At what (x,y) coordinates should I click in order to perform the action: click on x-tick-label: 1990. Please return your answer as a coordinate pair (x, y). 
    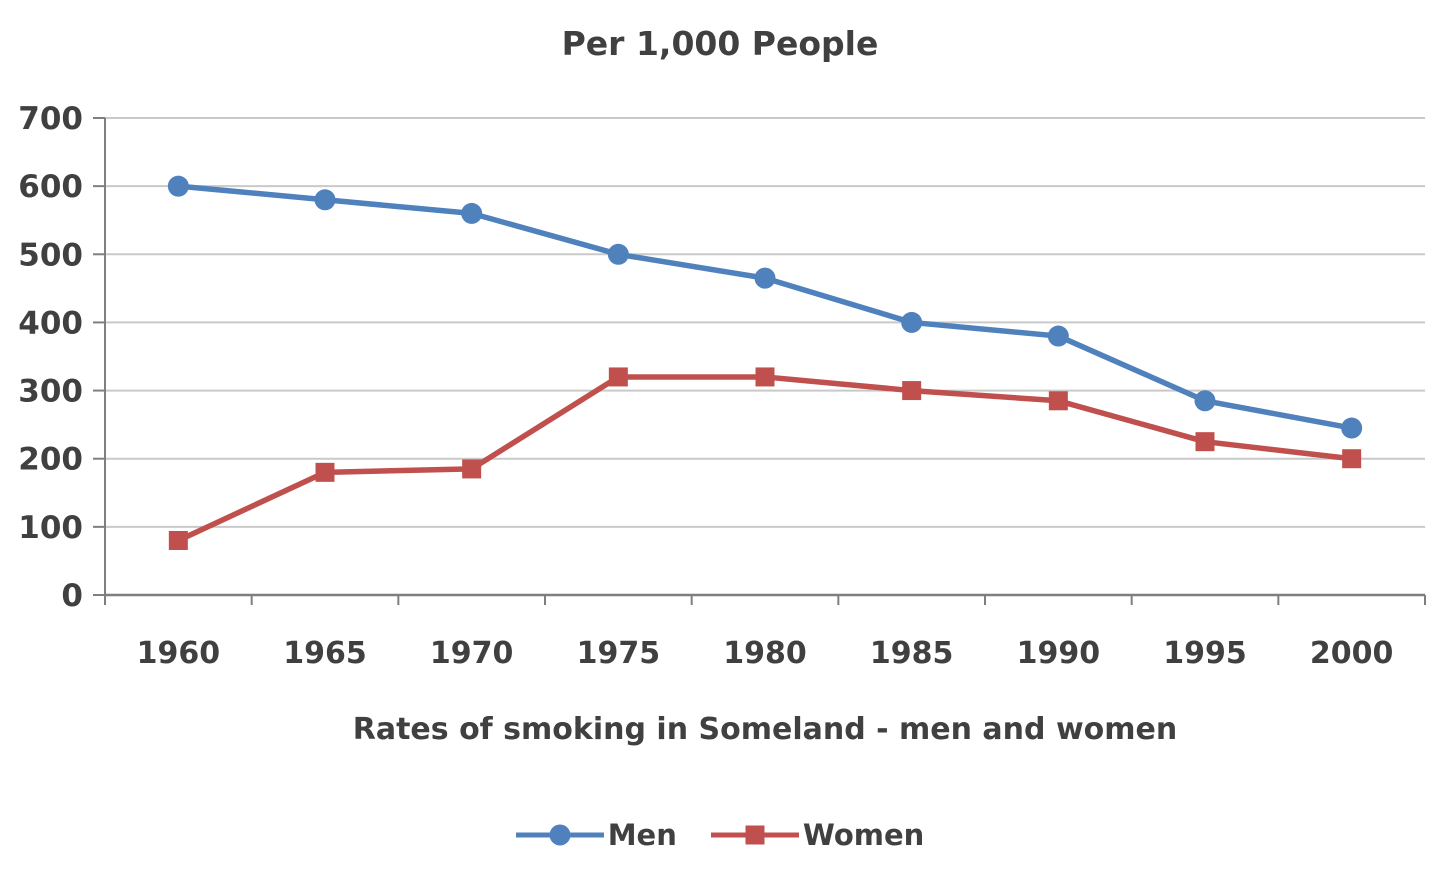
    Looking at the image, I should click on (1059, 653).